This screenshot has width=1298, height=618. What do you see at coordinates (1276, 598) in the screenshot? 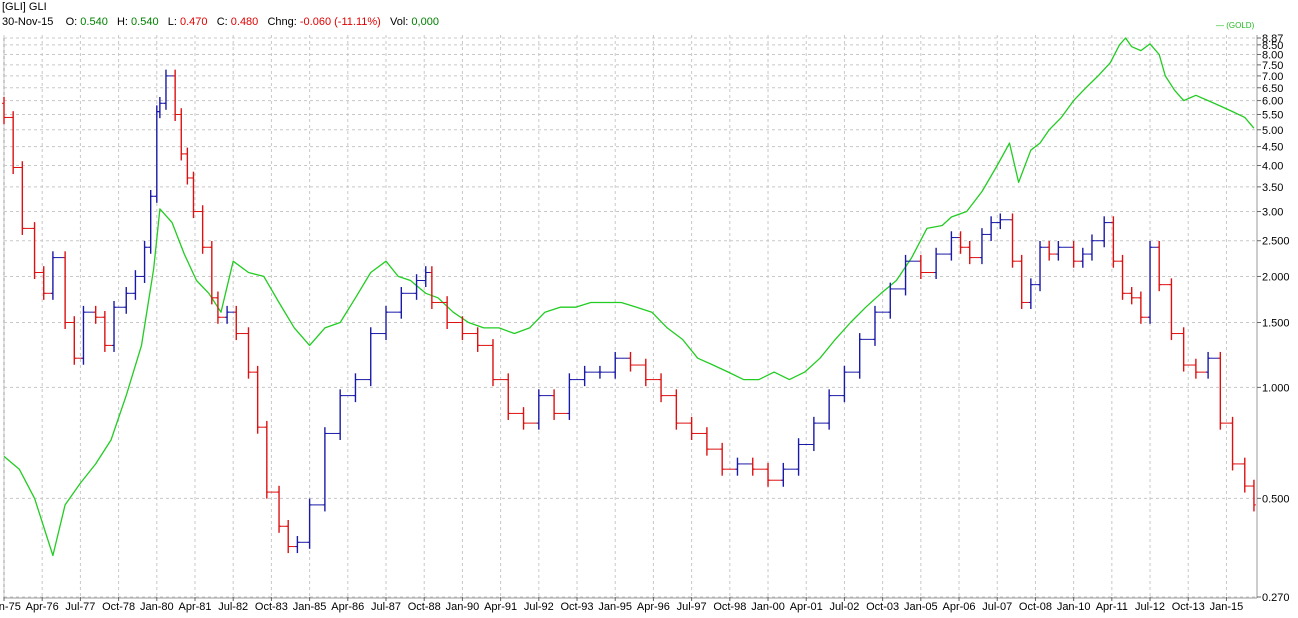
I see `price-tick-label: 0.270` at bounding box center [1276, 598].